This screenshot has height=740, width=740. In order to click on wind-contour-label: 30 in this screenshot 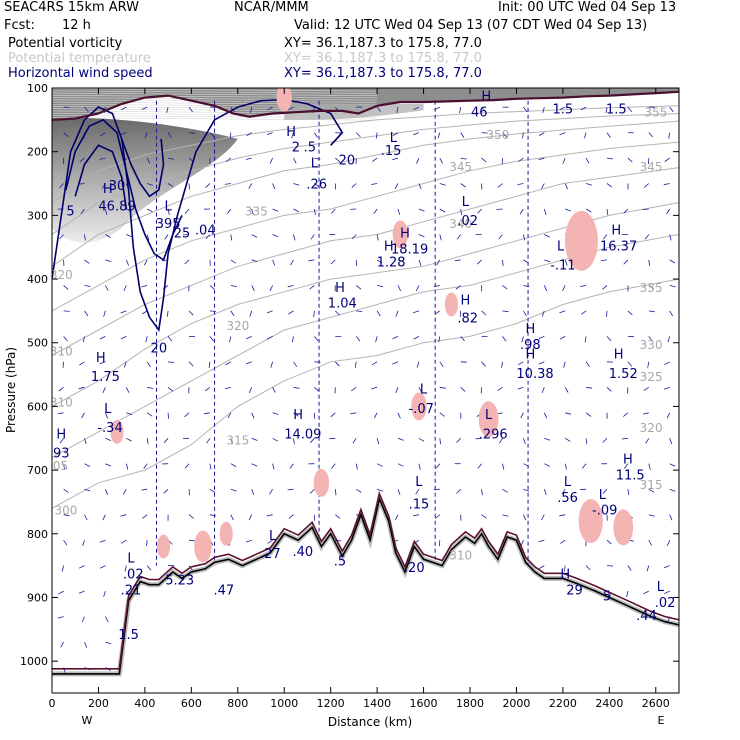, I will do `click(117, 186)`.